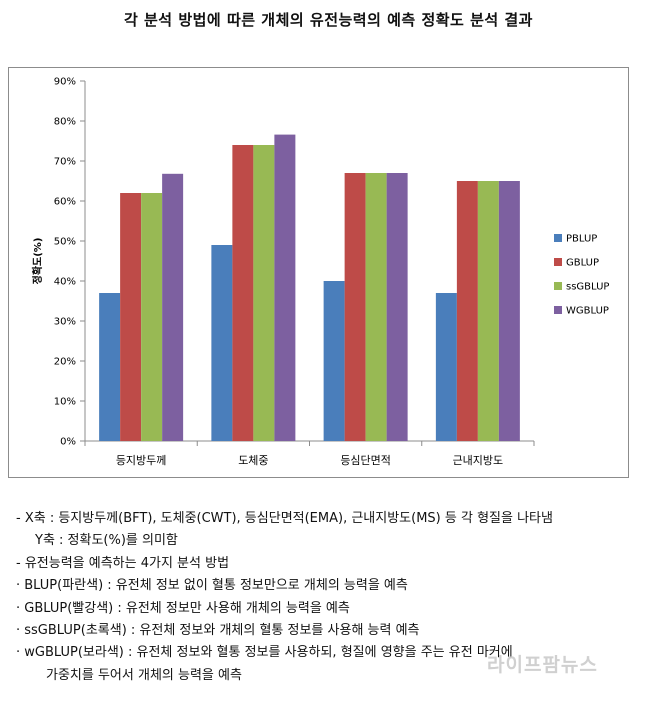 The image size is (657, 705). I want to click on note-methods-heading: - 유전능력을 예측하는 4가지 분석 방법, so click(123, 563).